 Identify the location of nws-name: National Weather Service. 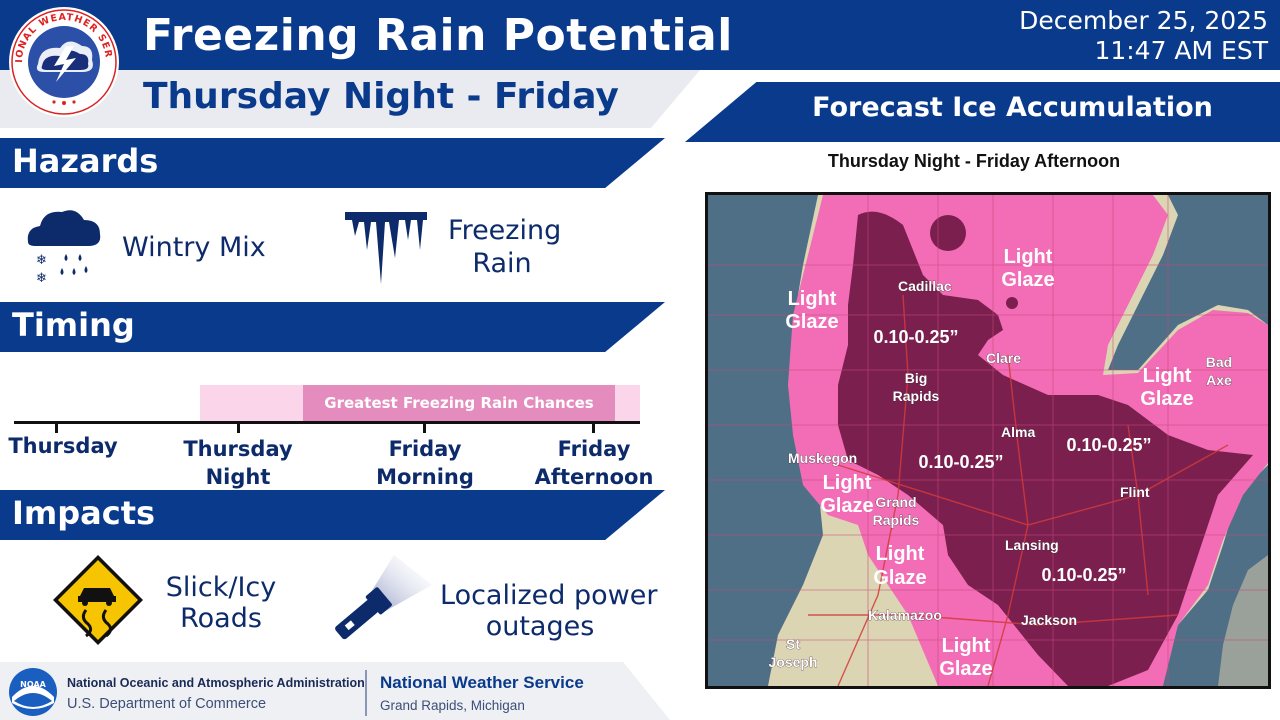
(482, 682).